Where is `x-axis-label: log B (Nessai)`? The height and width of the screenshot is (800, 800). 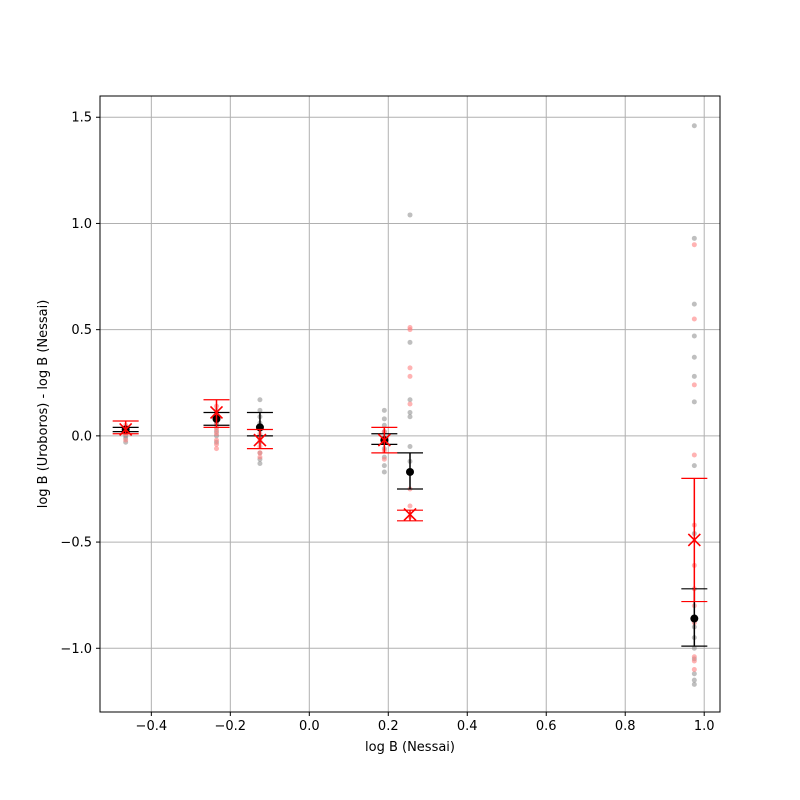
x-axis-label: log B (Nessai) is located at coordinates (410, 747).